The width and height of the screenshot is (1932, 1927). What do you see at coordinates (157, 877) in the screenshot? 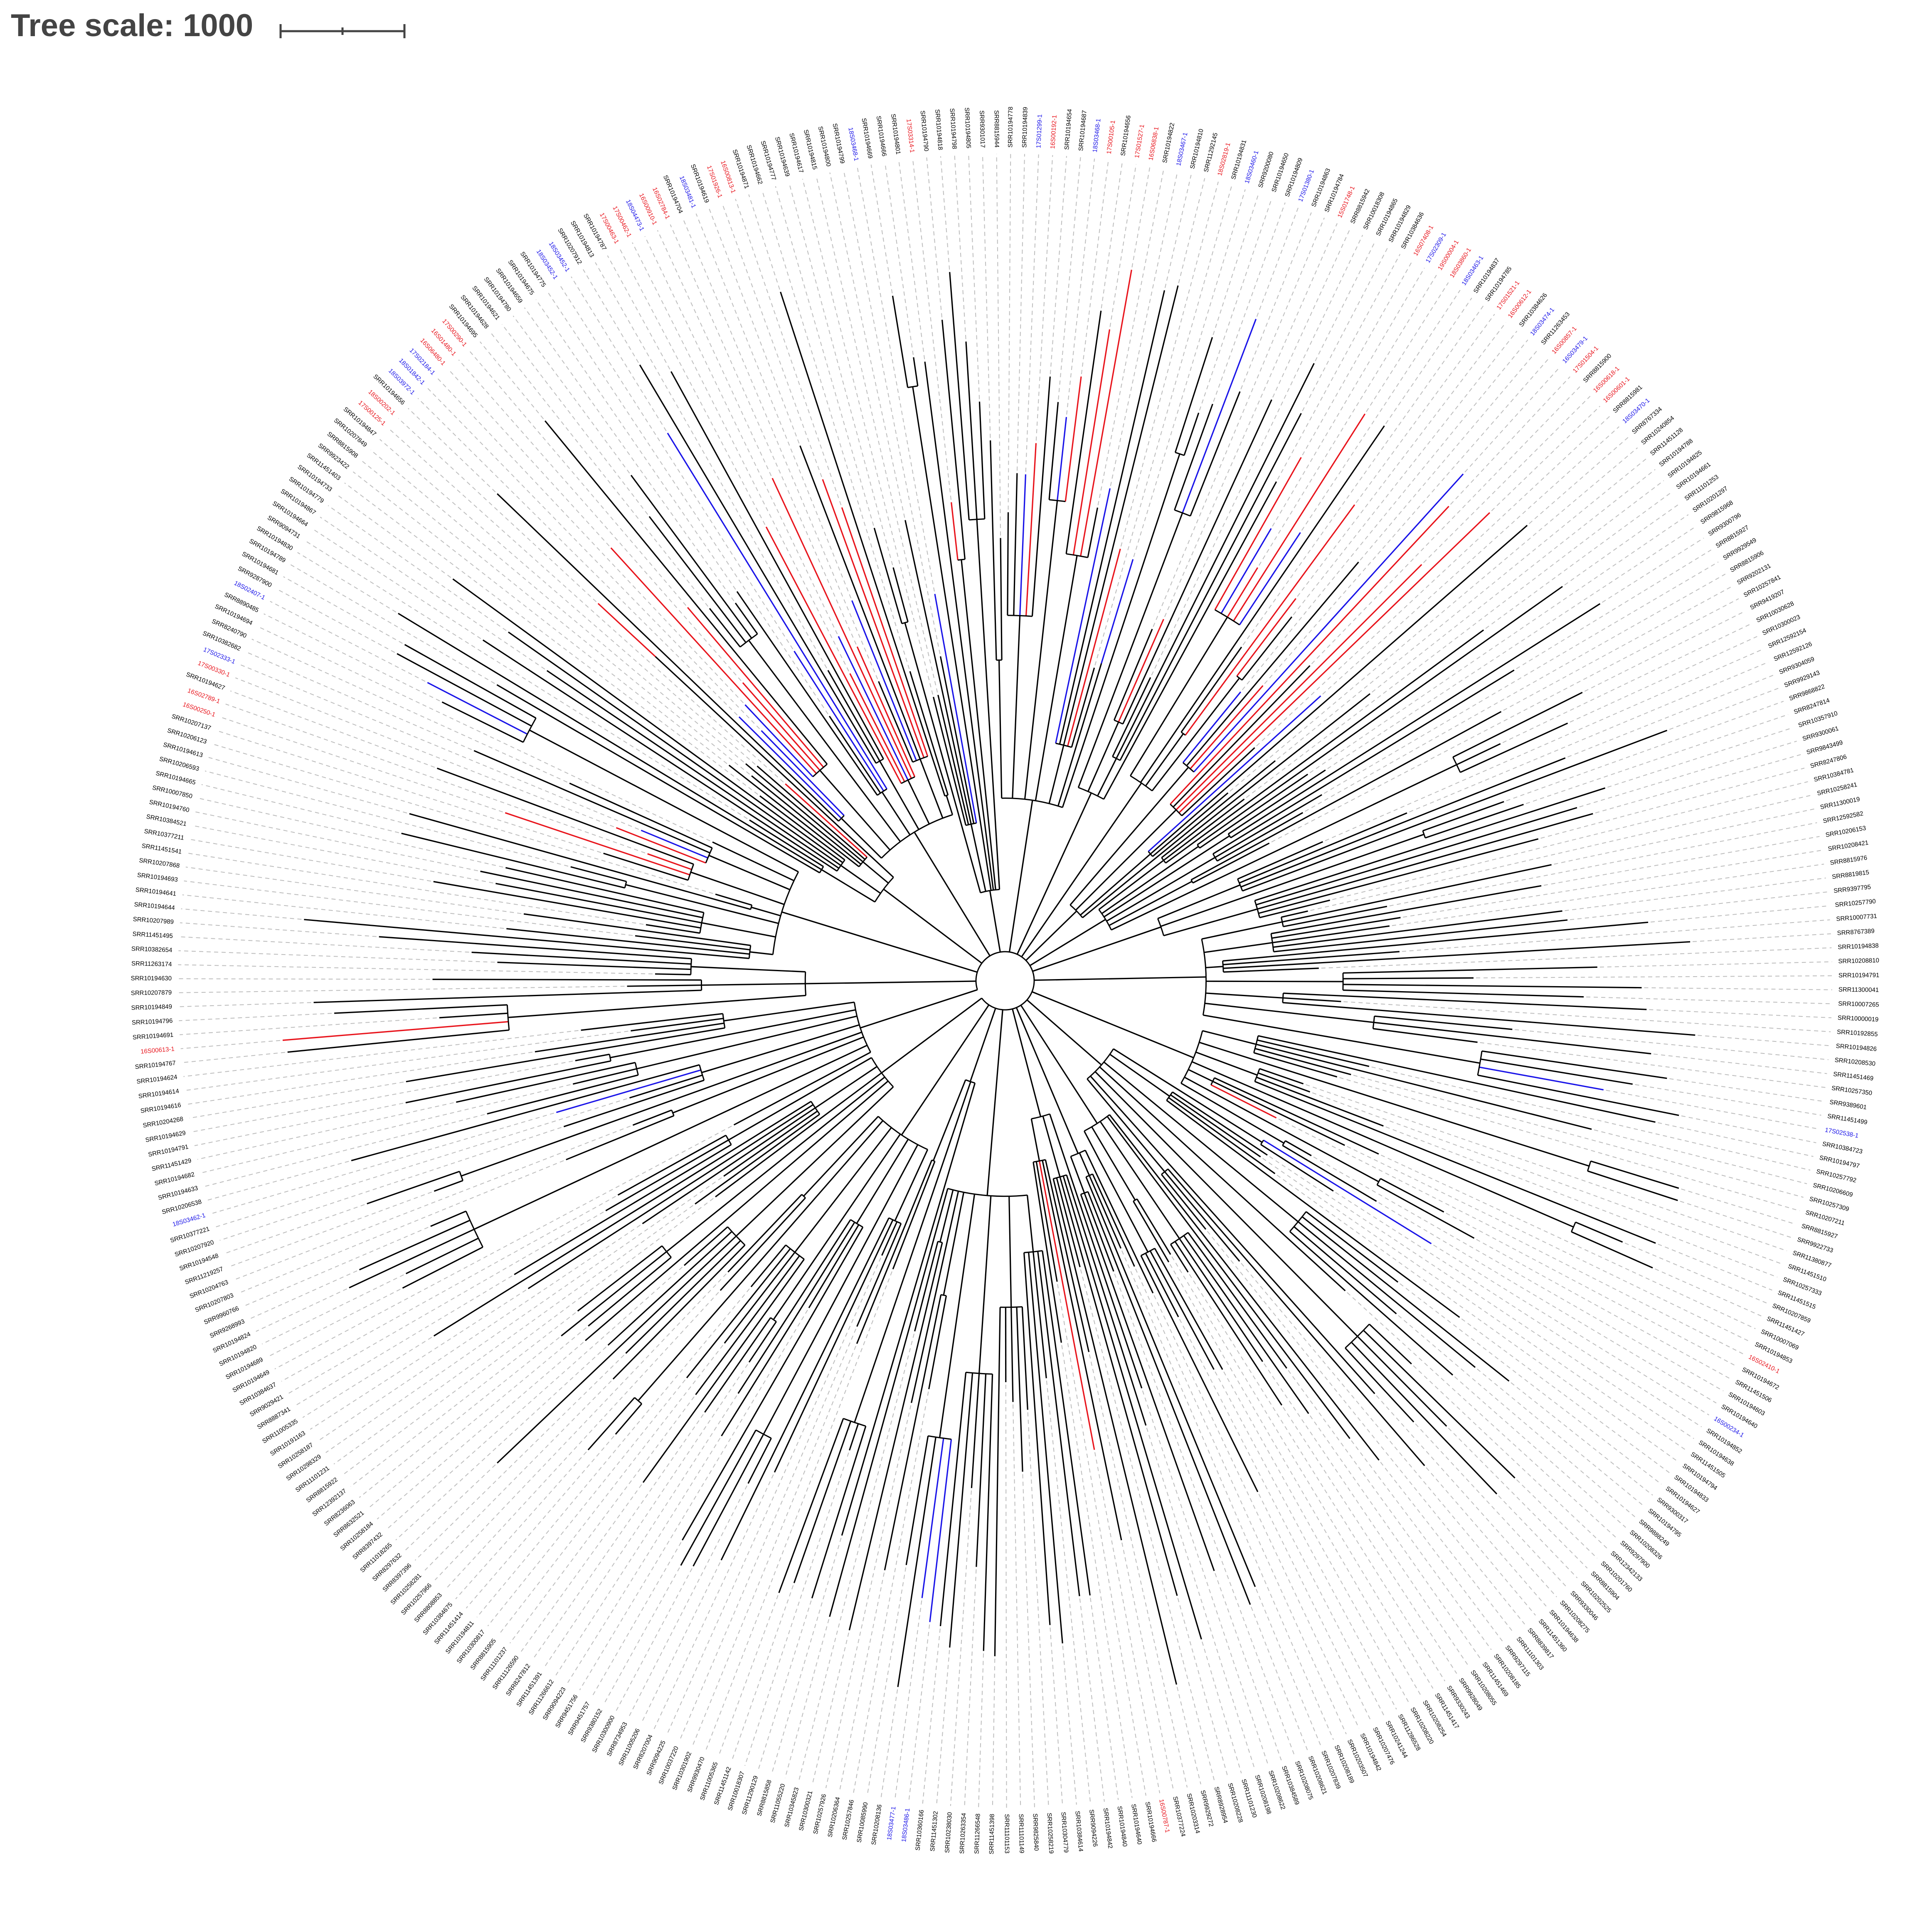
I see `leaf-label: SRR10194693` at bounding box center [157, 877].